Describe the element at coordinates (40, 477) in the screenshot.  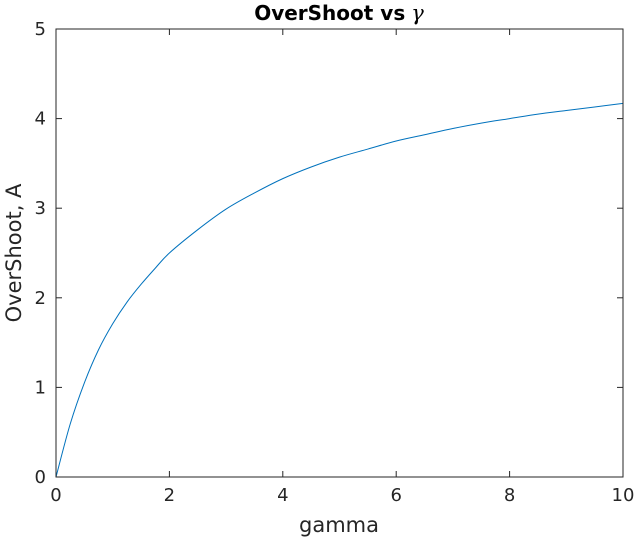
I see `y-tick-label: 0` at that location.